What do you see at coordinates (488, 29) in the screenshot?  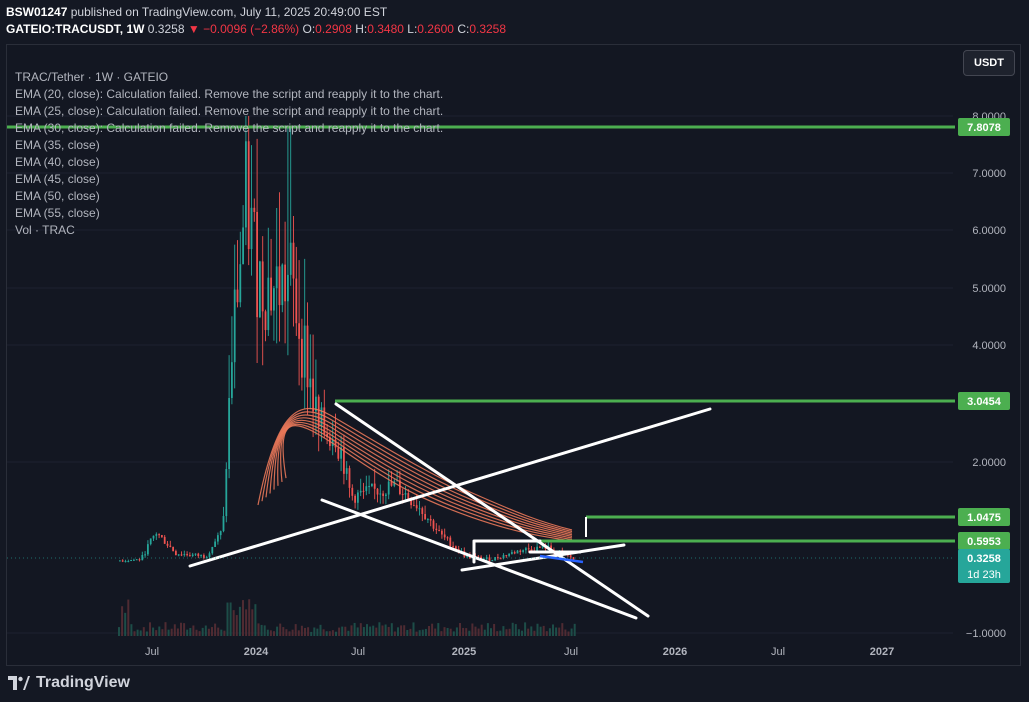 I see `close-value: 0.3258` at bounding box center [488, 29].